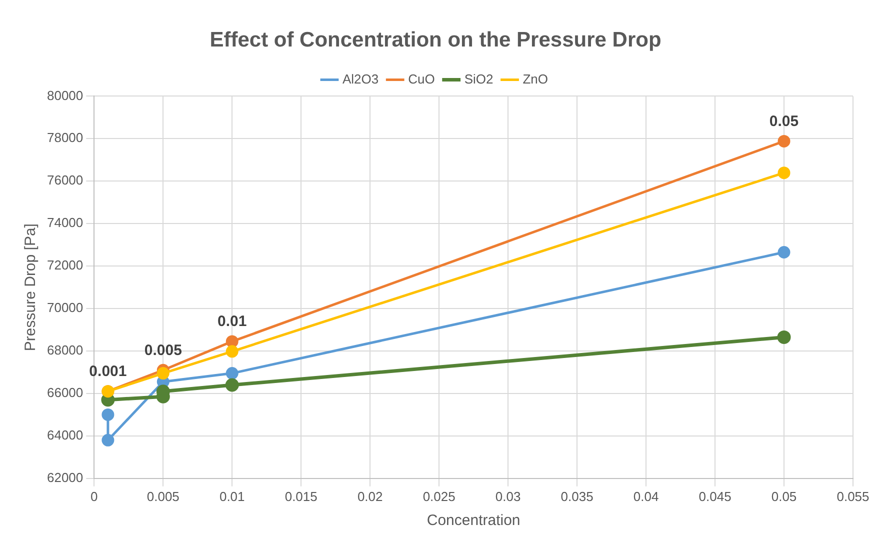 This screenshot has width=895, height=556. Describe the element at coordinates (535, 78) in the screenshot. I see `legend-label: ZnO` at that location.